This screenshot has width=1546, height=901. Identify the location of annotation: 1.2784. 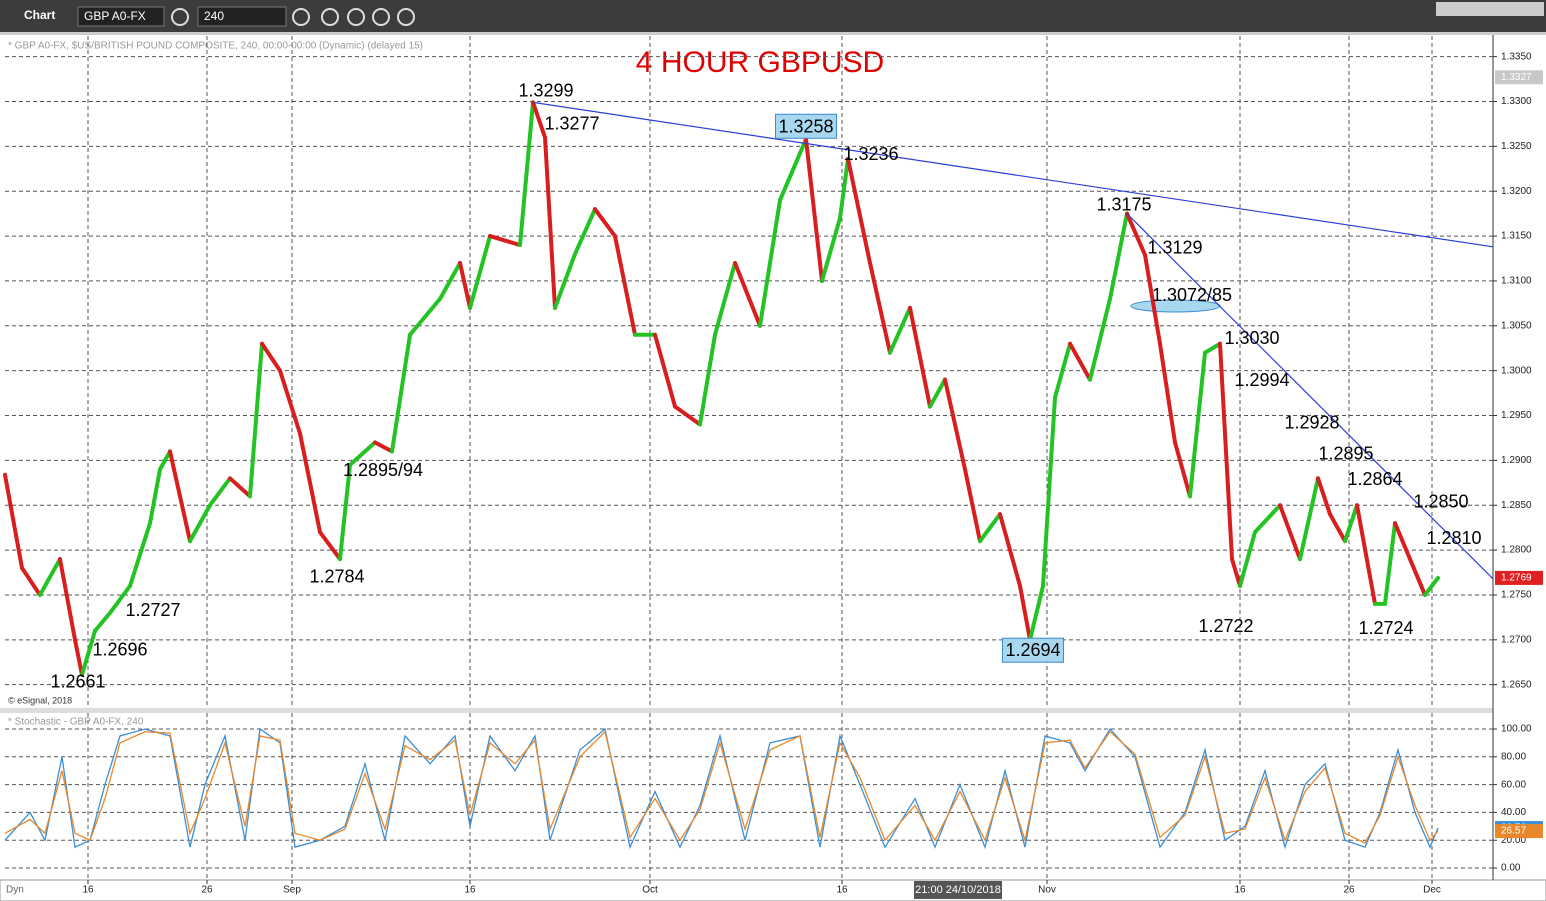
(336, 577).